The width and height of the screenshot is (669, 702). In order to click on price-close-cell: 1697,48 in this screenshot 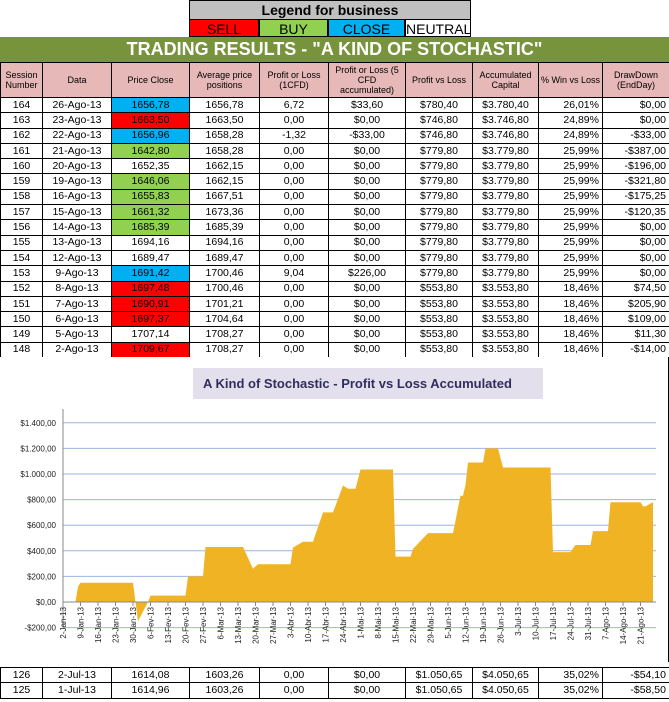, I will do `click(150, 288)`.